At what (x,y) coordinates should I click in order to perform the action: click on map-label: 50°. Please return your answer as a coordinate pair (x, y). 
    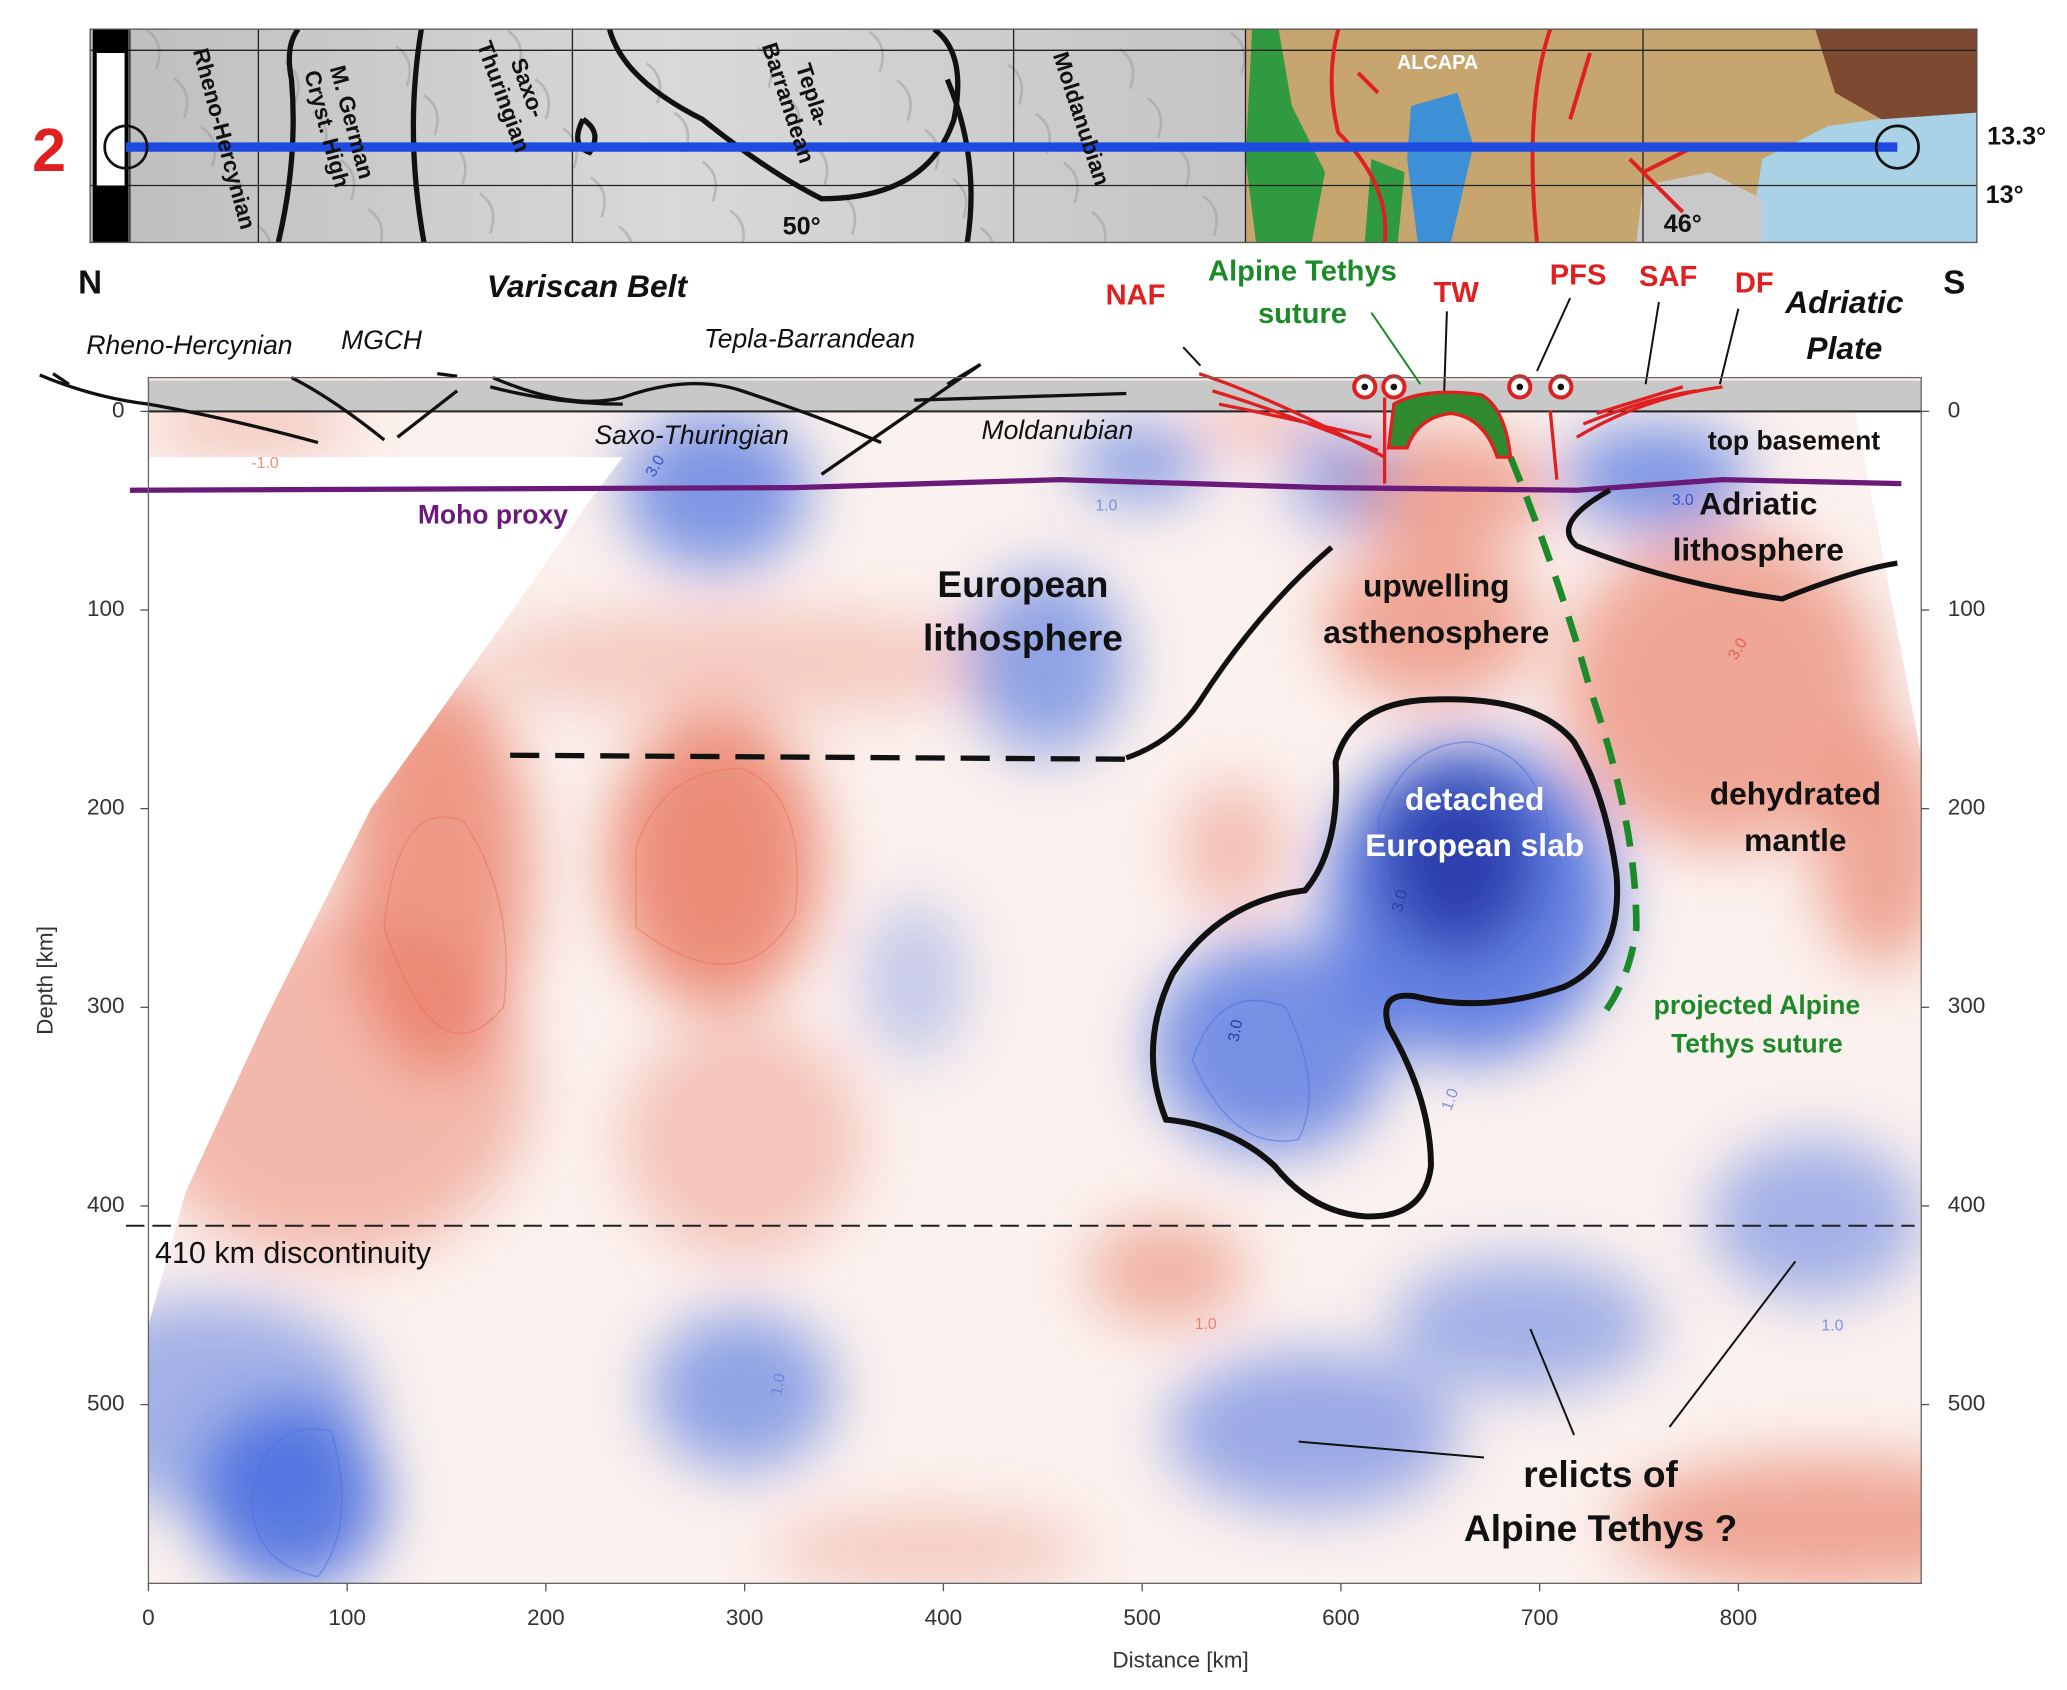
    Looking at the image, I should click on (802, 227).